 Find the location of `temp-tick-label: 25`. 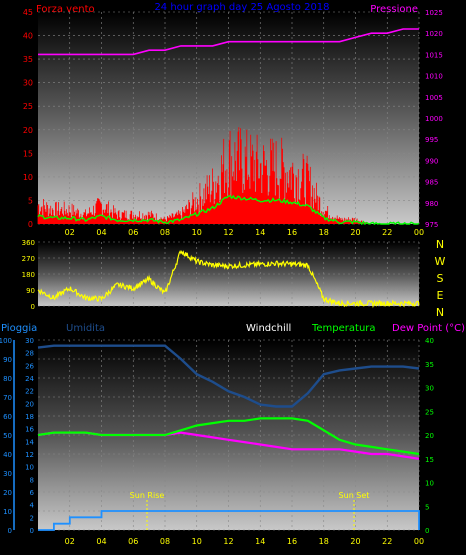

temp-tick-label: 25 is located at coordinates (429, 412).